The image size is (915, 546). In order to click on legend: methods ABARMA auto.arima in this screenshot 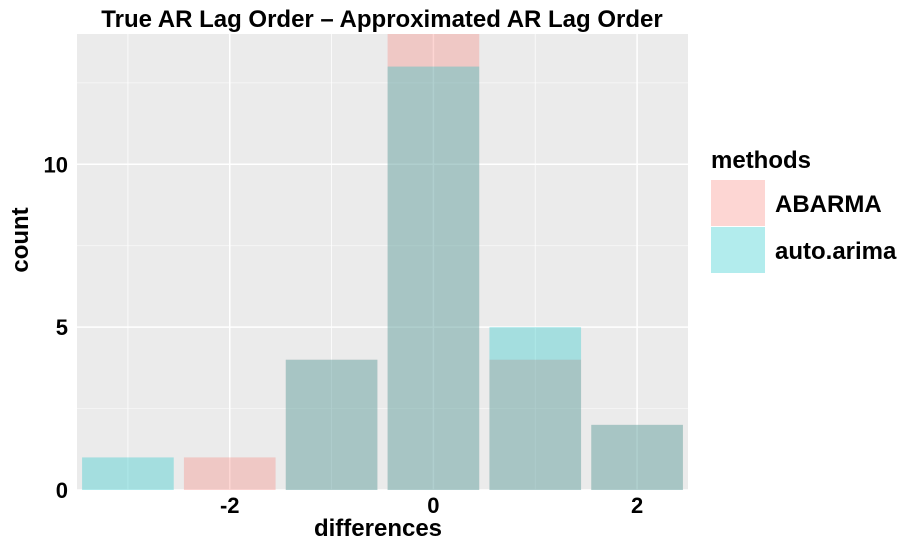, I will do `click(804, 210)`.